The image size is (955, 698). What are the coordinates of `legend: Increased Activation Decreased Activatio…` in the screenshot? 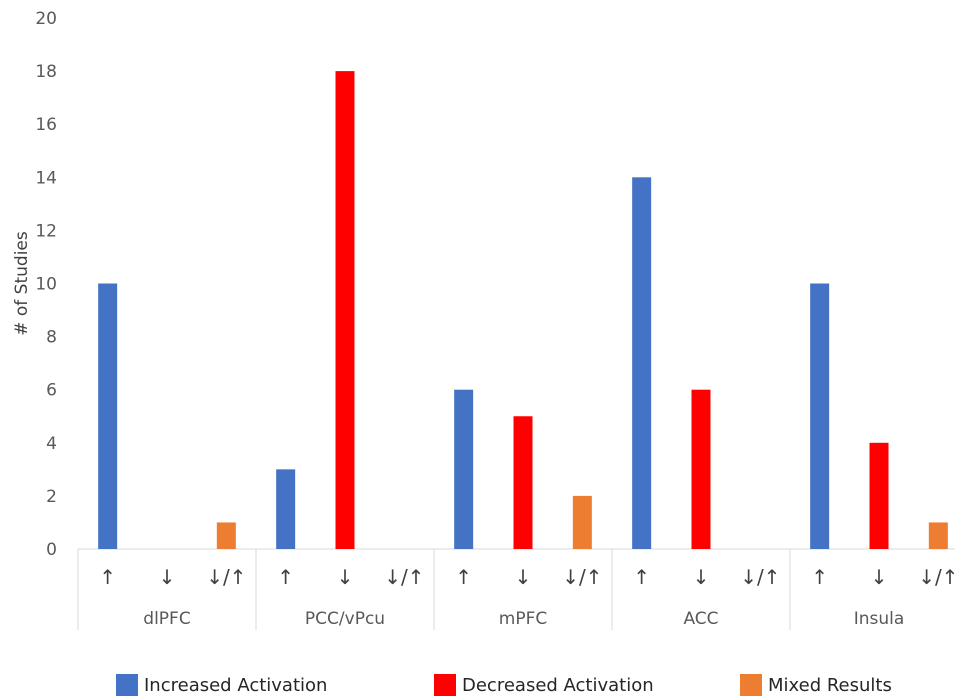 It's located at (477, 686).